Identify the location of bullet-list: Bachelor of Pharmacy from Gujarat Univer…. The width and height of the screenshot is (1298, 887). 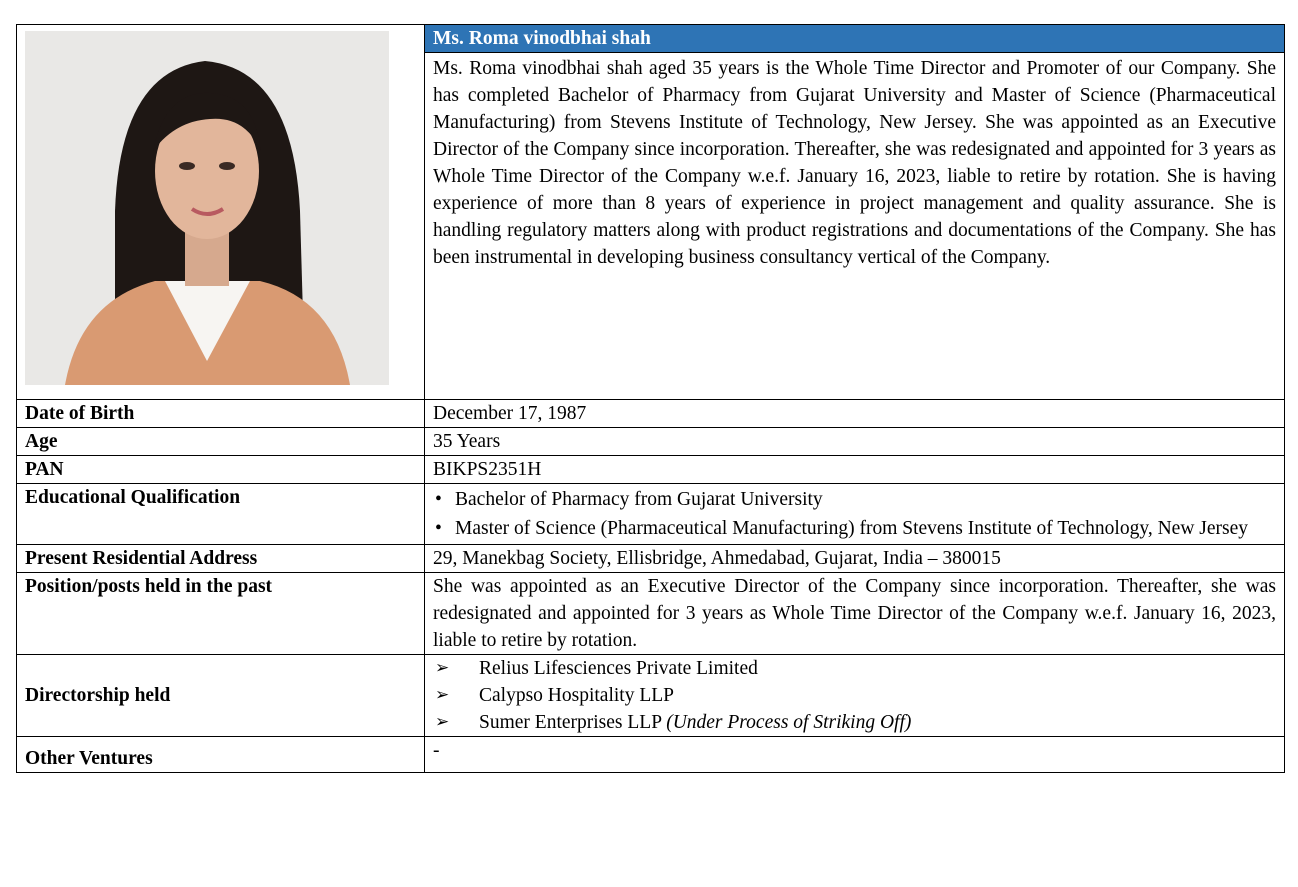
(854, 514).